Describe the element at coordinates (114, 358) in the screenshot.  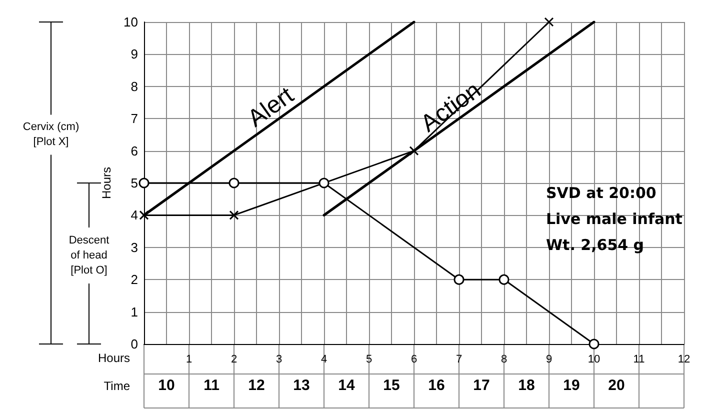
I see `x-axis-title: Hours` at that location.